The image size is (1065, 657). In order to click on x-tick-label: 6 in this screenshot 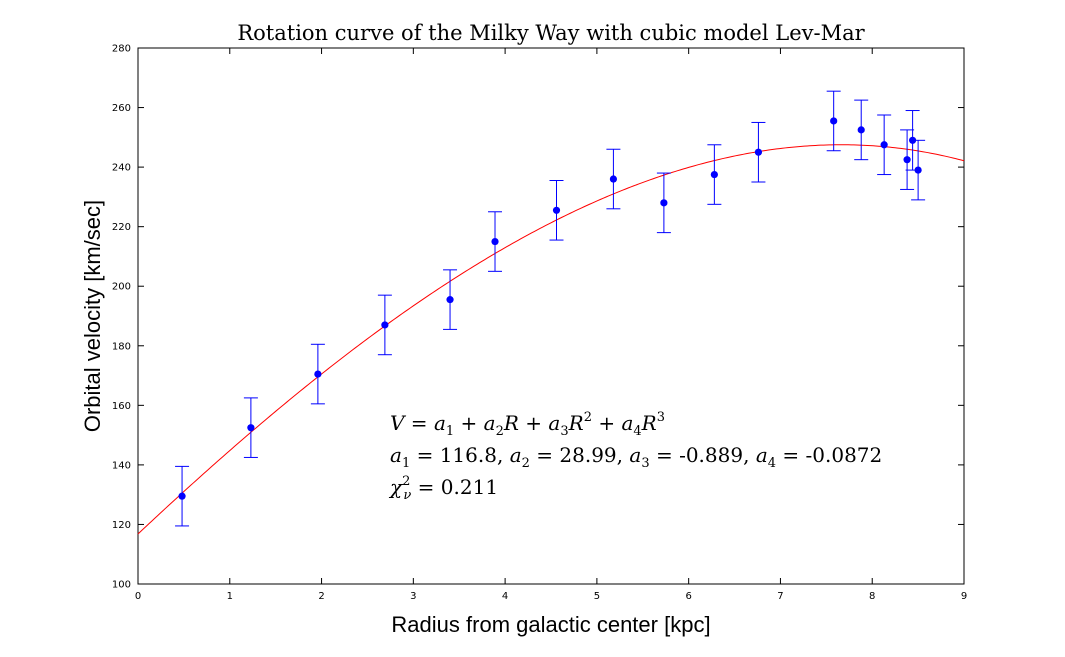, I will do `click(688, 596)`.